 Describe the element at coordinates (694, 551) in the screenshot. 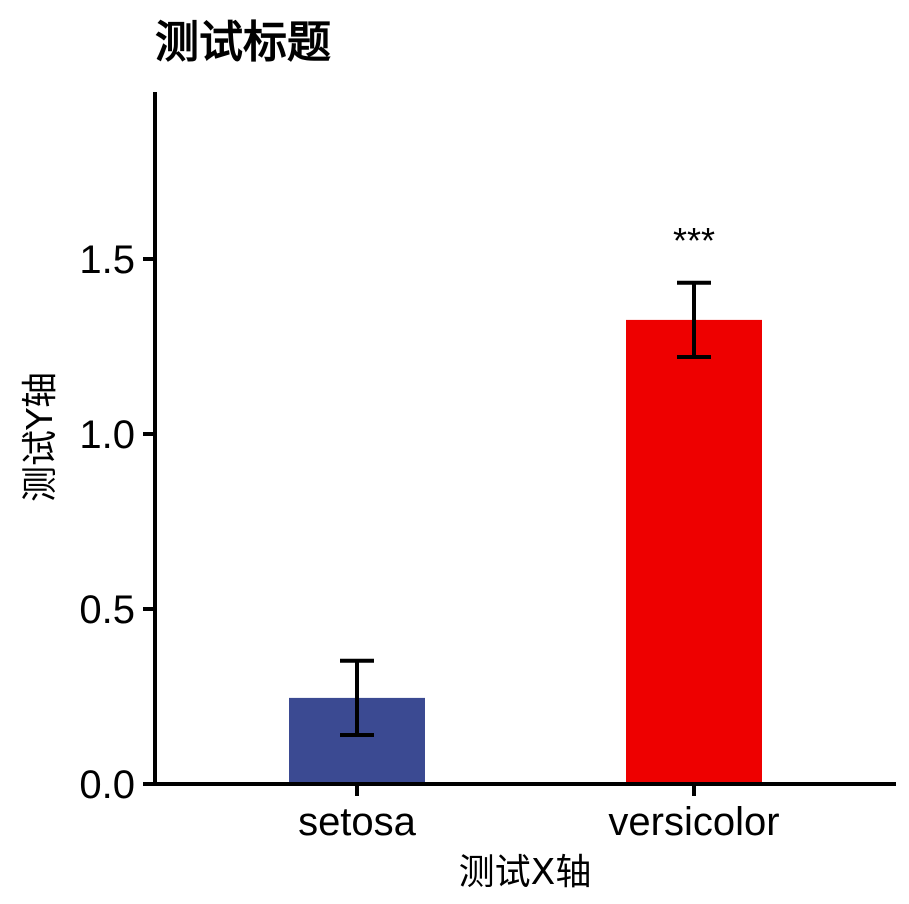

I see `bar-versicolor` at that location.